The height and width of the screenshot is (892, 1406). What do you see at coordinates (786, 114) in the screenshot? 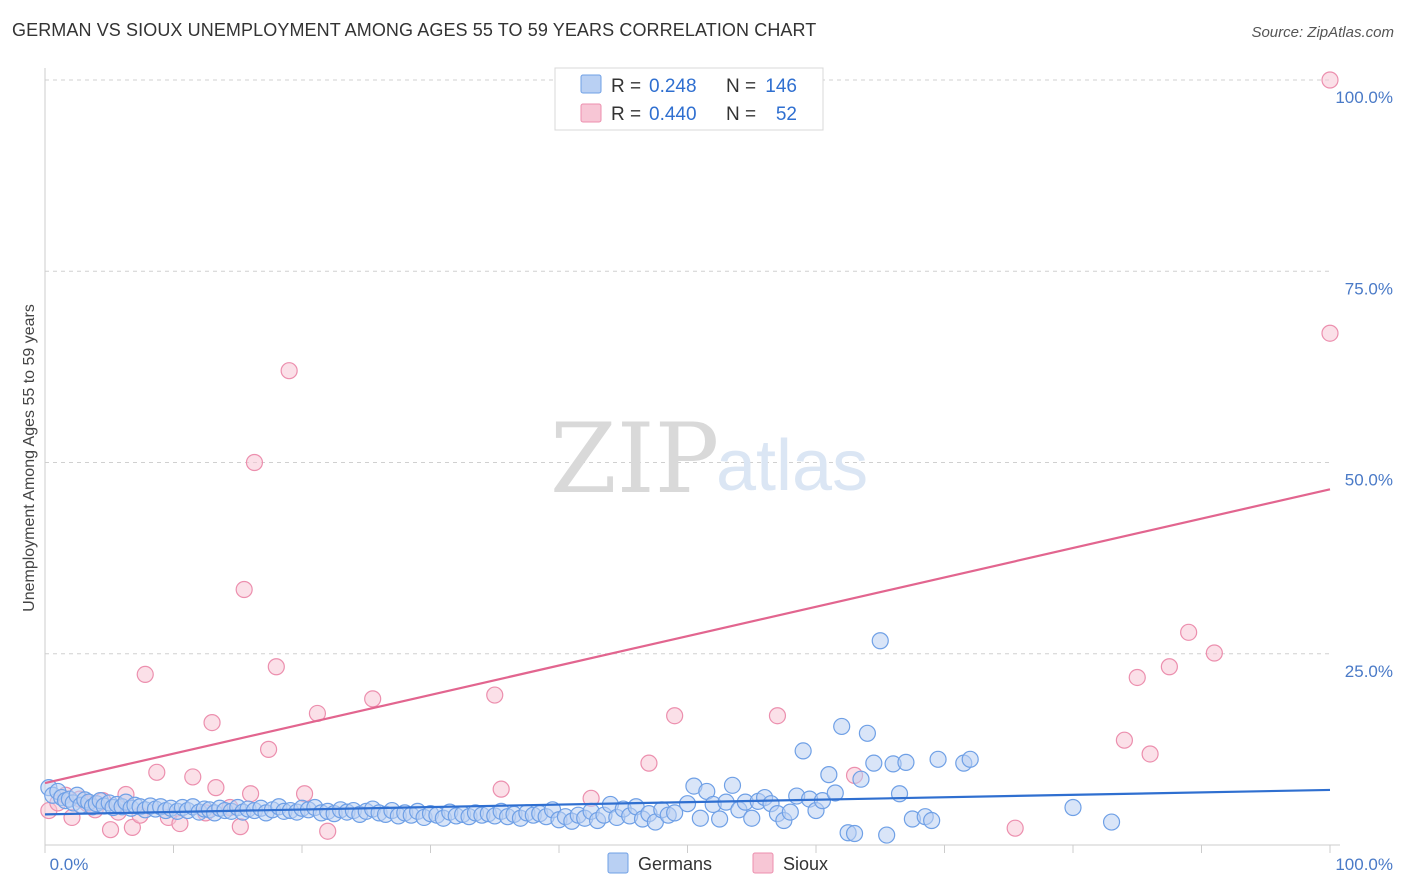
I see `sioux-n-value: 52` at bounding box center [786, 114].